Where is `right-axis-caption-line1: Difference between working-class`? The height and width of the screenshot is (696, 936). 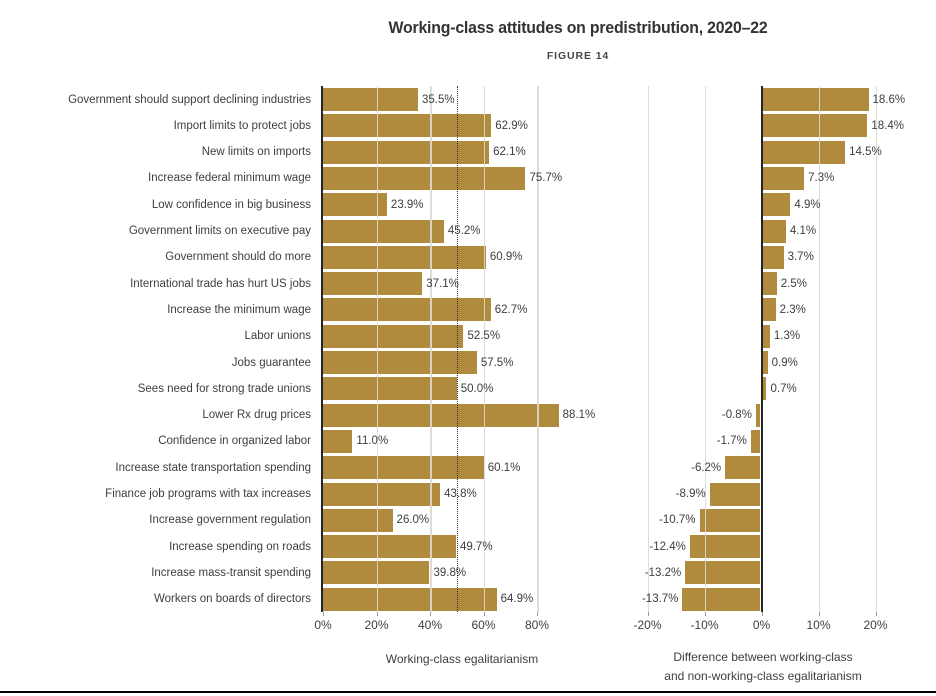
right-axis-caption-line1: Difference between working-class is located at coordinates (763, 657).